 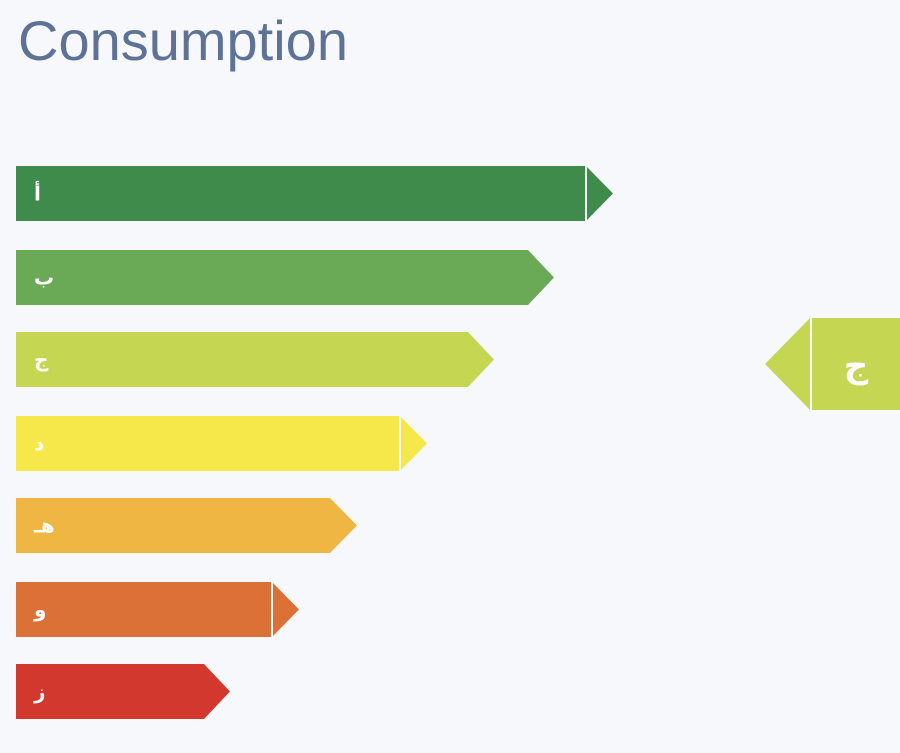 What do you see at coordinates (44, 278) in the screenshot?
I see `rating-label: ب` at bounding box center [44, 278].